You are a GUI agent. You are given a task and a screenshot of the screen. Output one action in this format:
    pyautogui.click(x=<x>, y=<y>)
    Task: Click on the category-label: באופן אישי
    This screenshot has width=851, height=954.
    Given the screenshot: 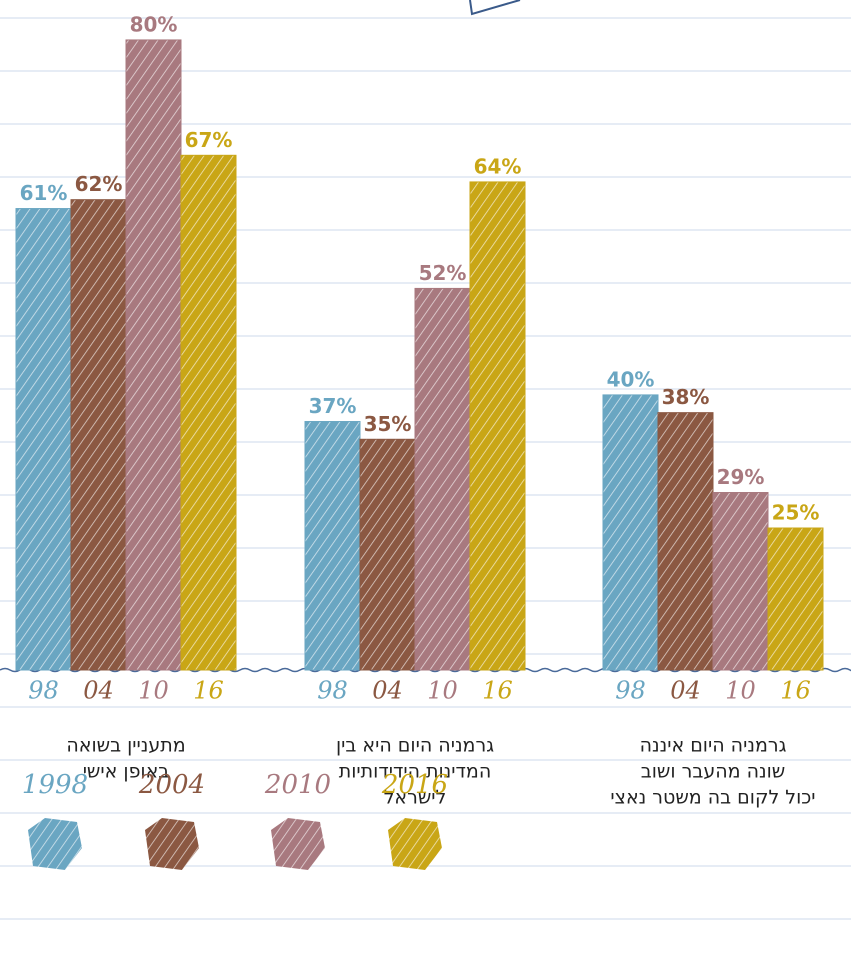 What is the action you would take?
    pyautogui.click(x=126, y=772)
    